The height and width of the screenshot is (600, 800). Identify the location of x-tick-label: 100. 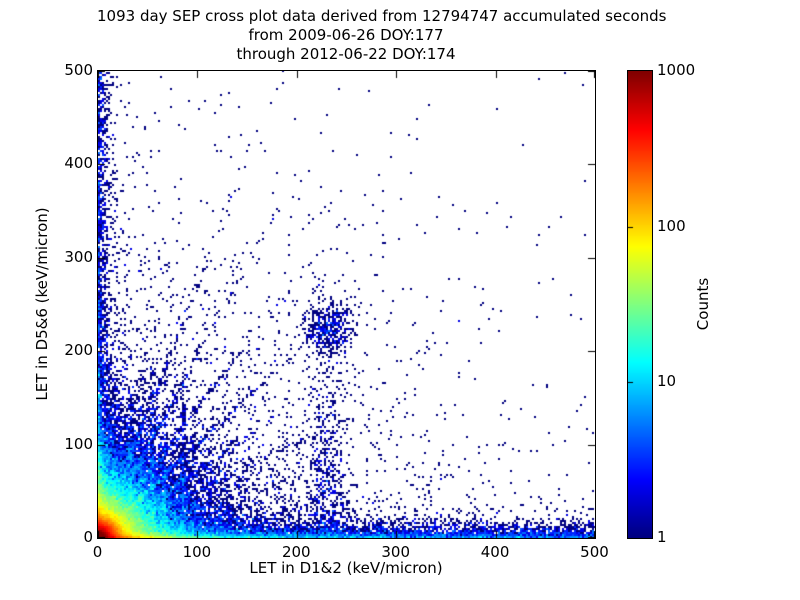
(197, 552).